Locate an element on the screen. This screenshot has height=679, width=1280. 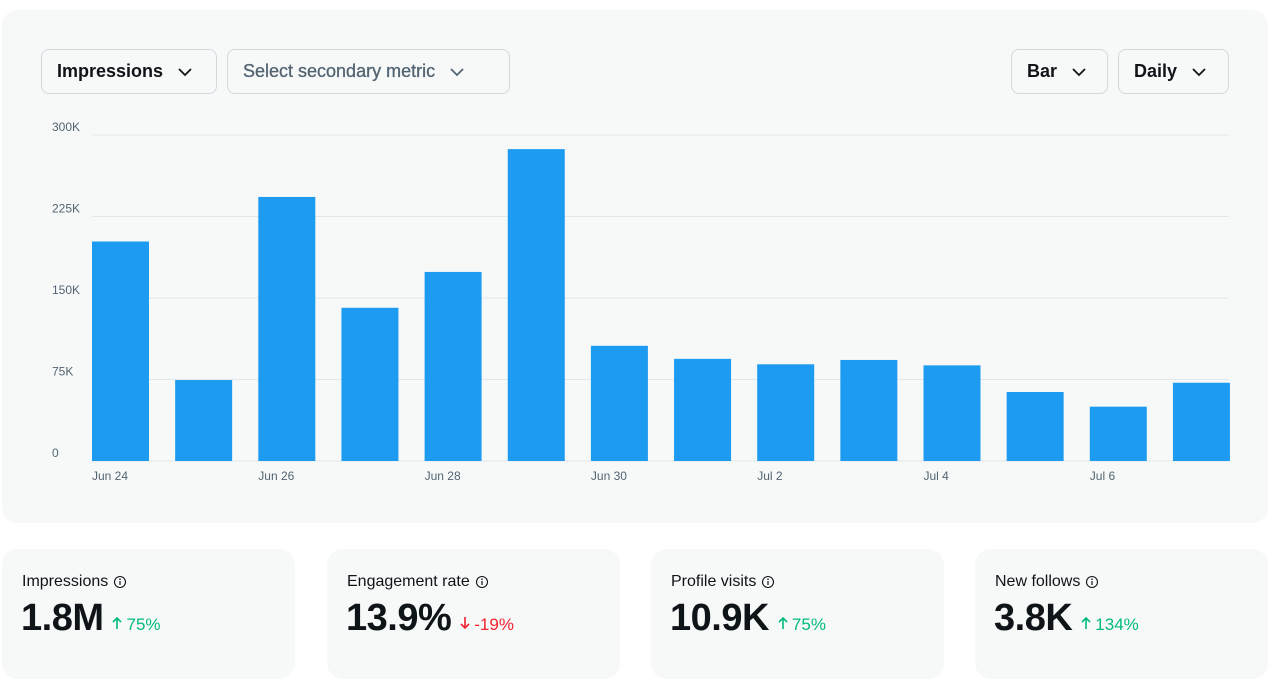
stat-label-row: Profile visits is located at coordinates (723, 582).